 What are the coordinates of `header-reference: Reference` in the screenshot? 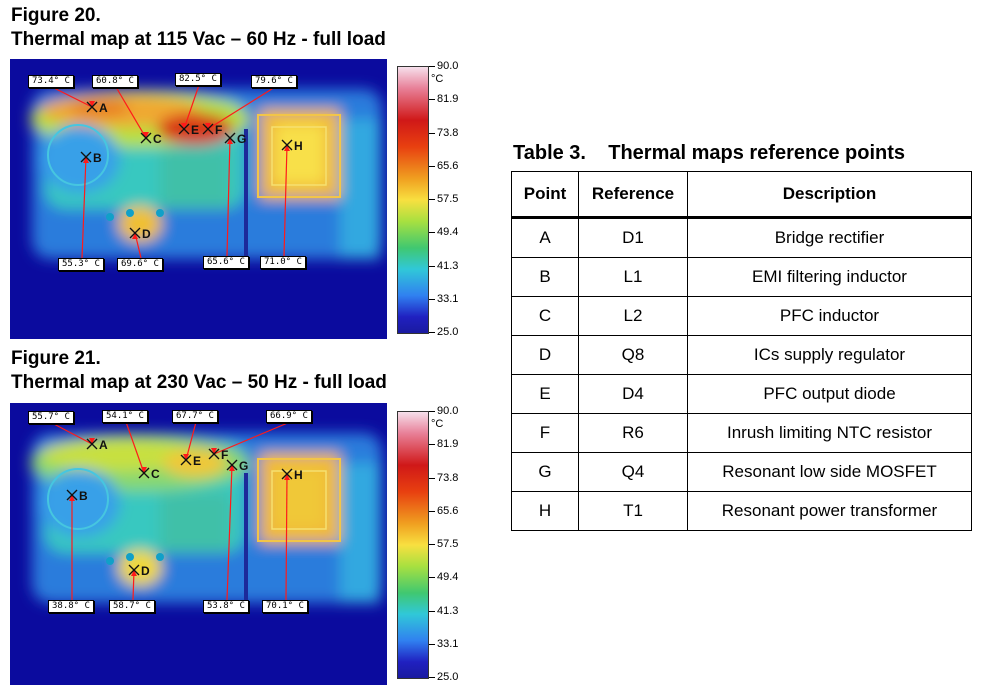 It's located at (633, 194).